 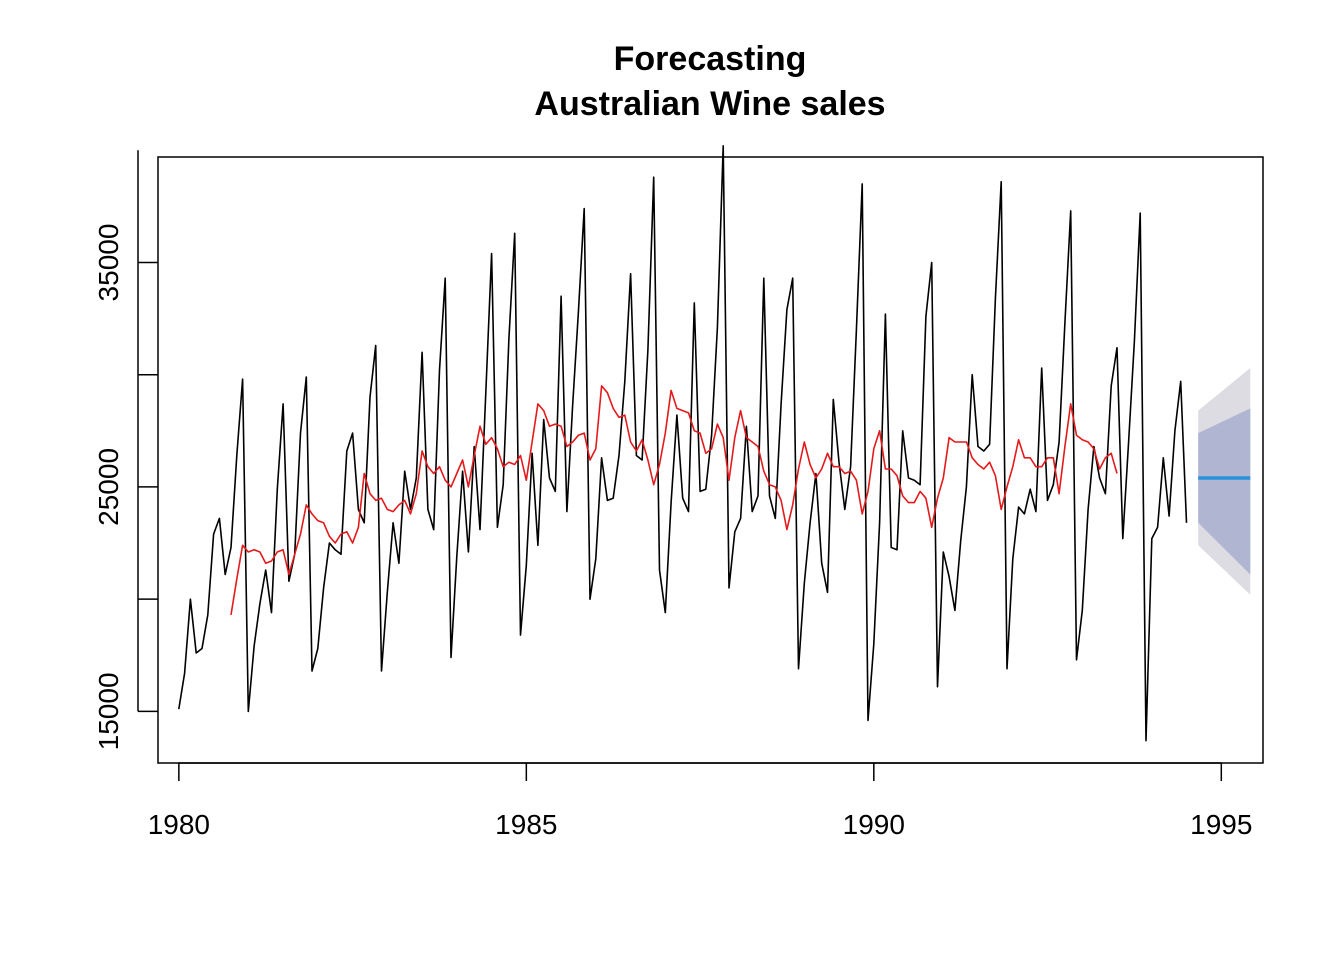 I want to click on forecast-interval-bands, so click(x=1224, y=481).